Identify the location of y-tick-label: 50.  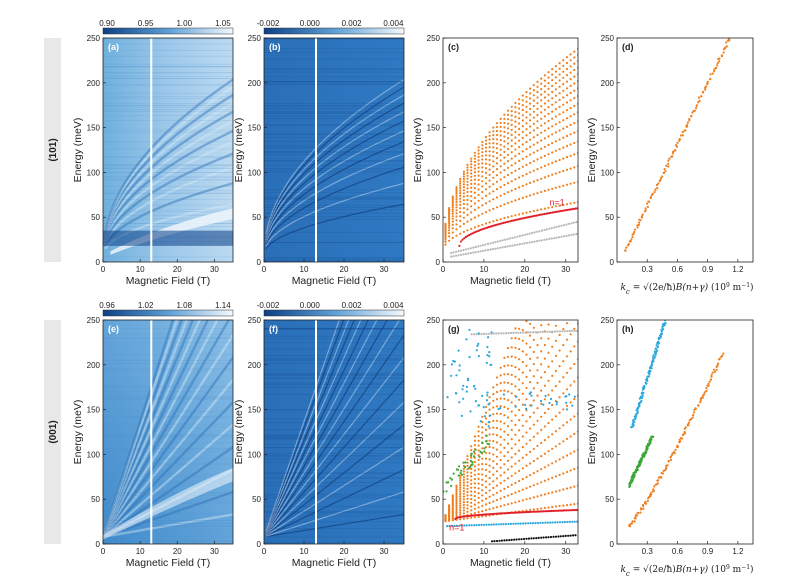
(256, 499).